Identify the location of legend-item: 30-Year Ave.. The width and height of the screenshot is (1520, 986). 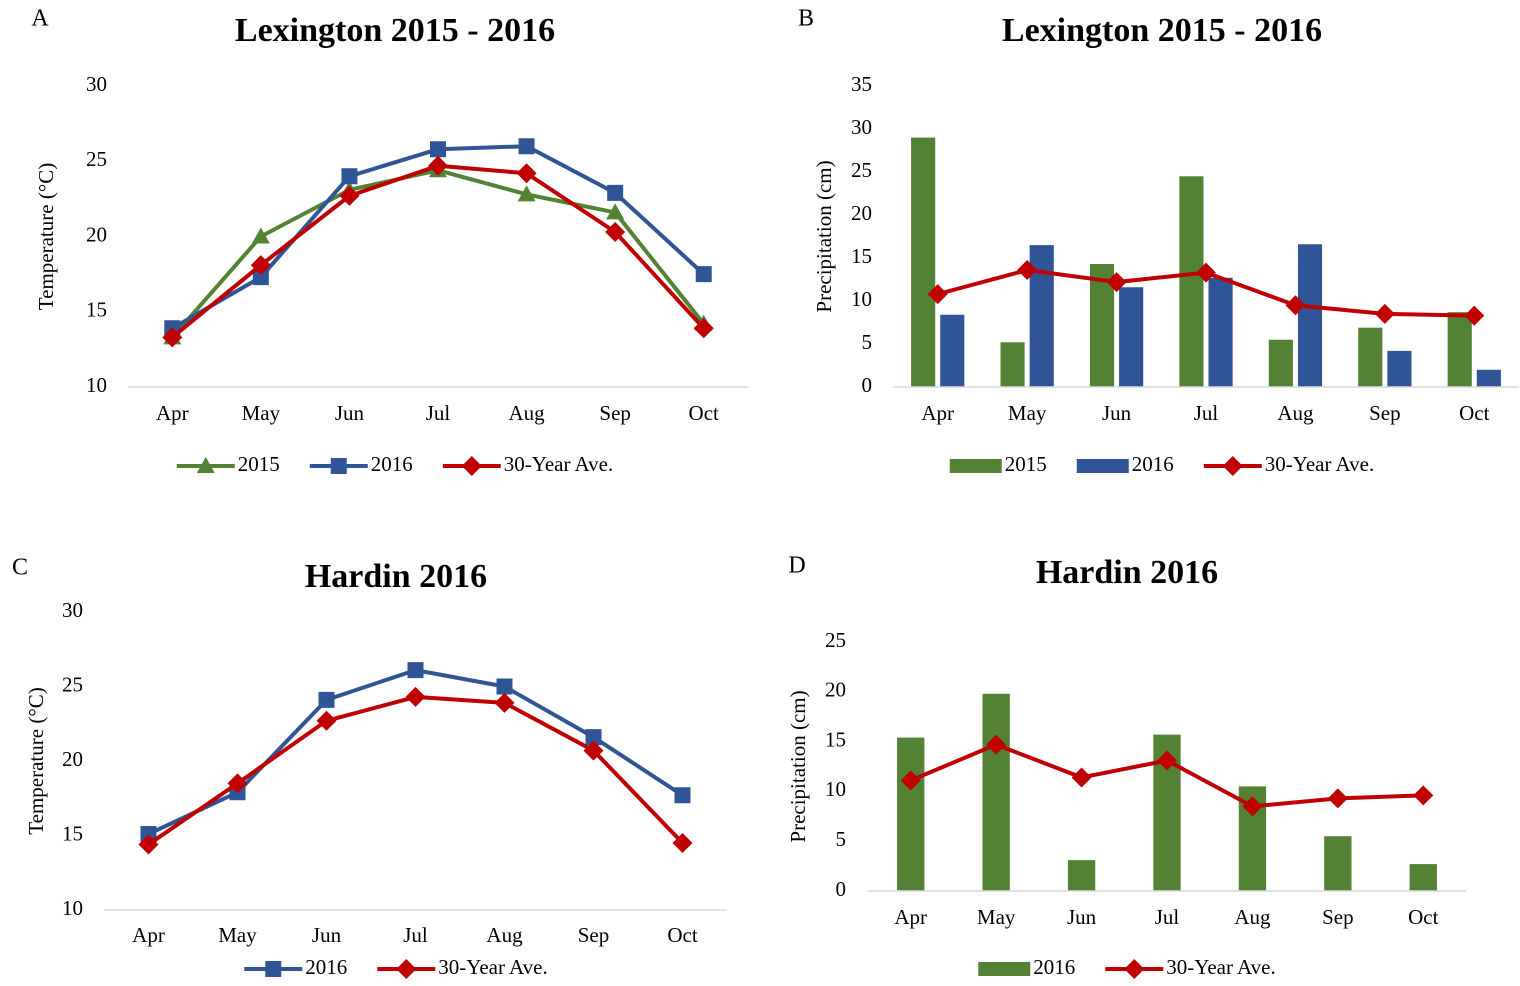
(527, 464).